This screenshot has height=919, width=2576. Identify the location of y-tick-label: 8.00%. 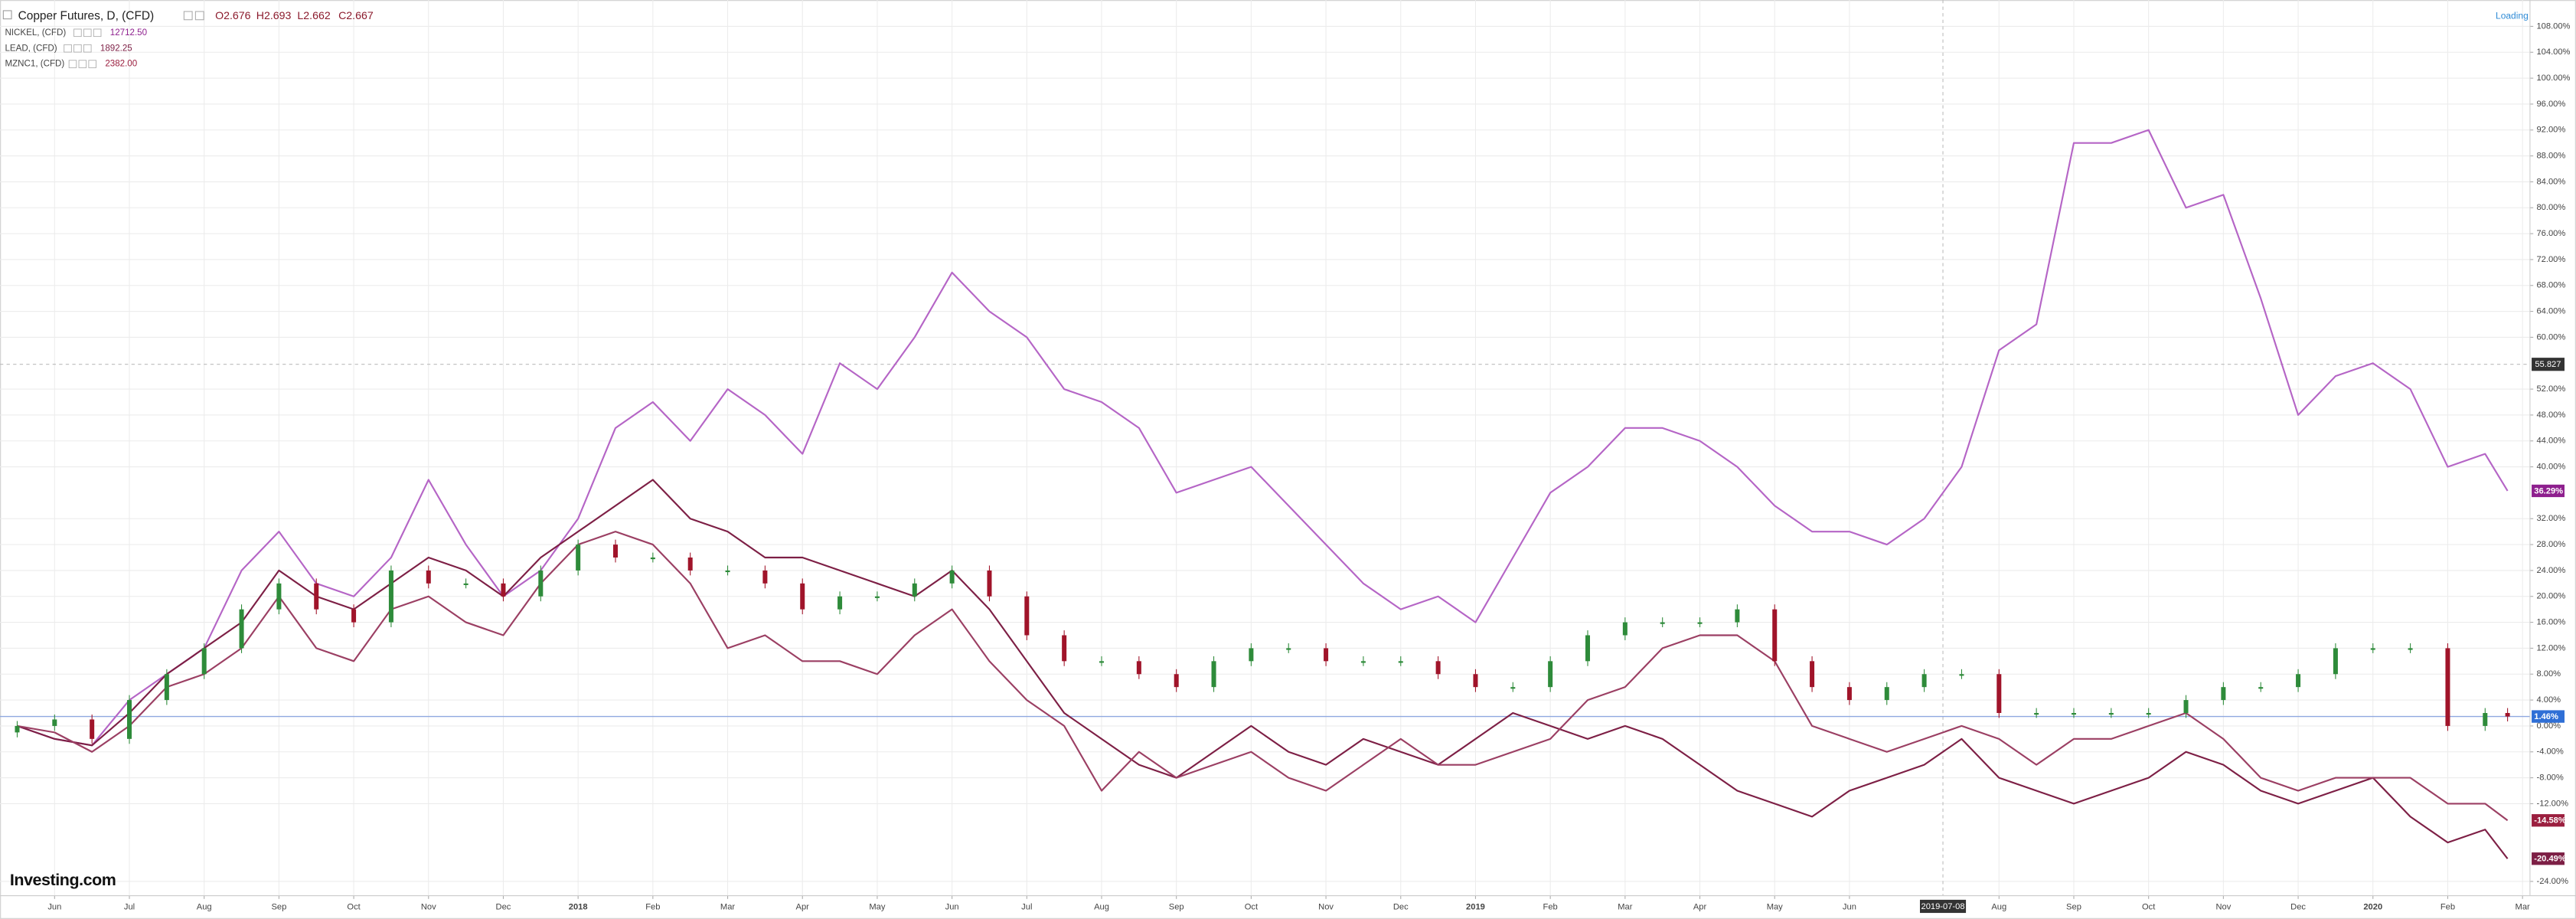
(2548, 674).